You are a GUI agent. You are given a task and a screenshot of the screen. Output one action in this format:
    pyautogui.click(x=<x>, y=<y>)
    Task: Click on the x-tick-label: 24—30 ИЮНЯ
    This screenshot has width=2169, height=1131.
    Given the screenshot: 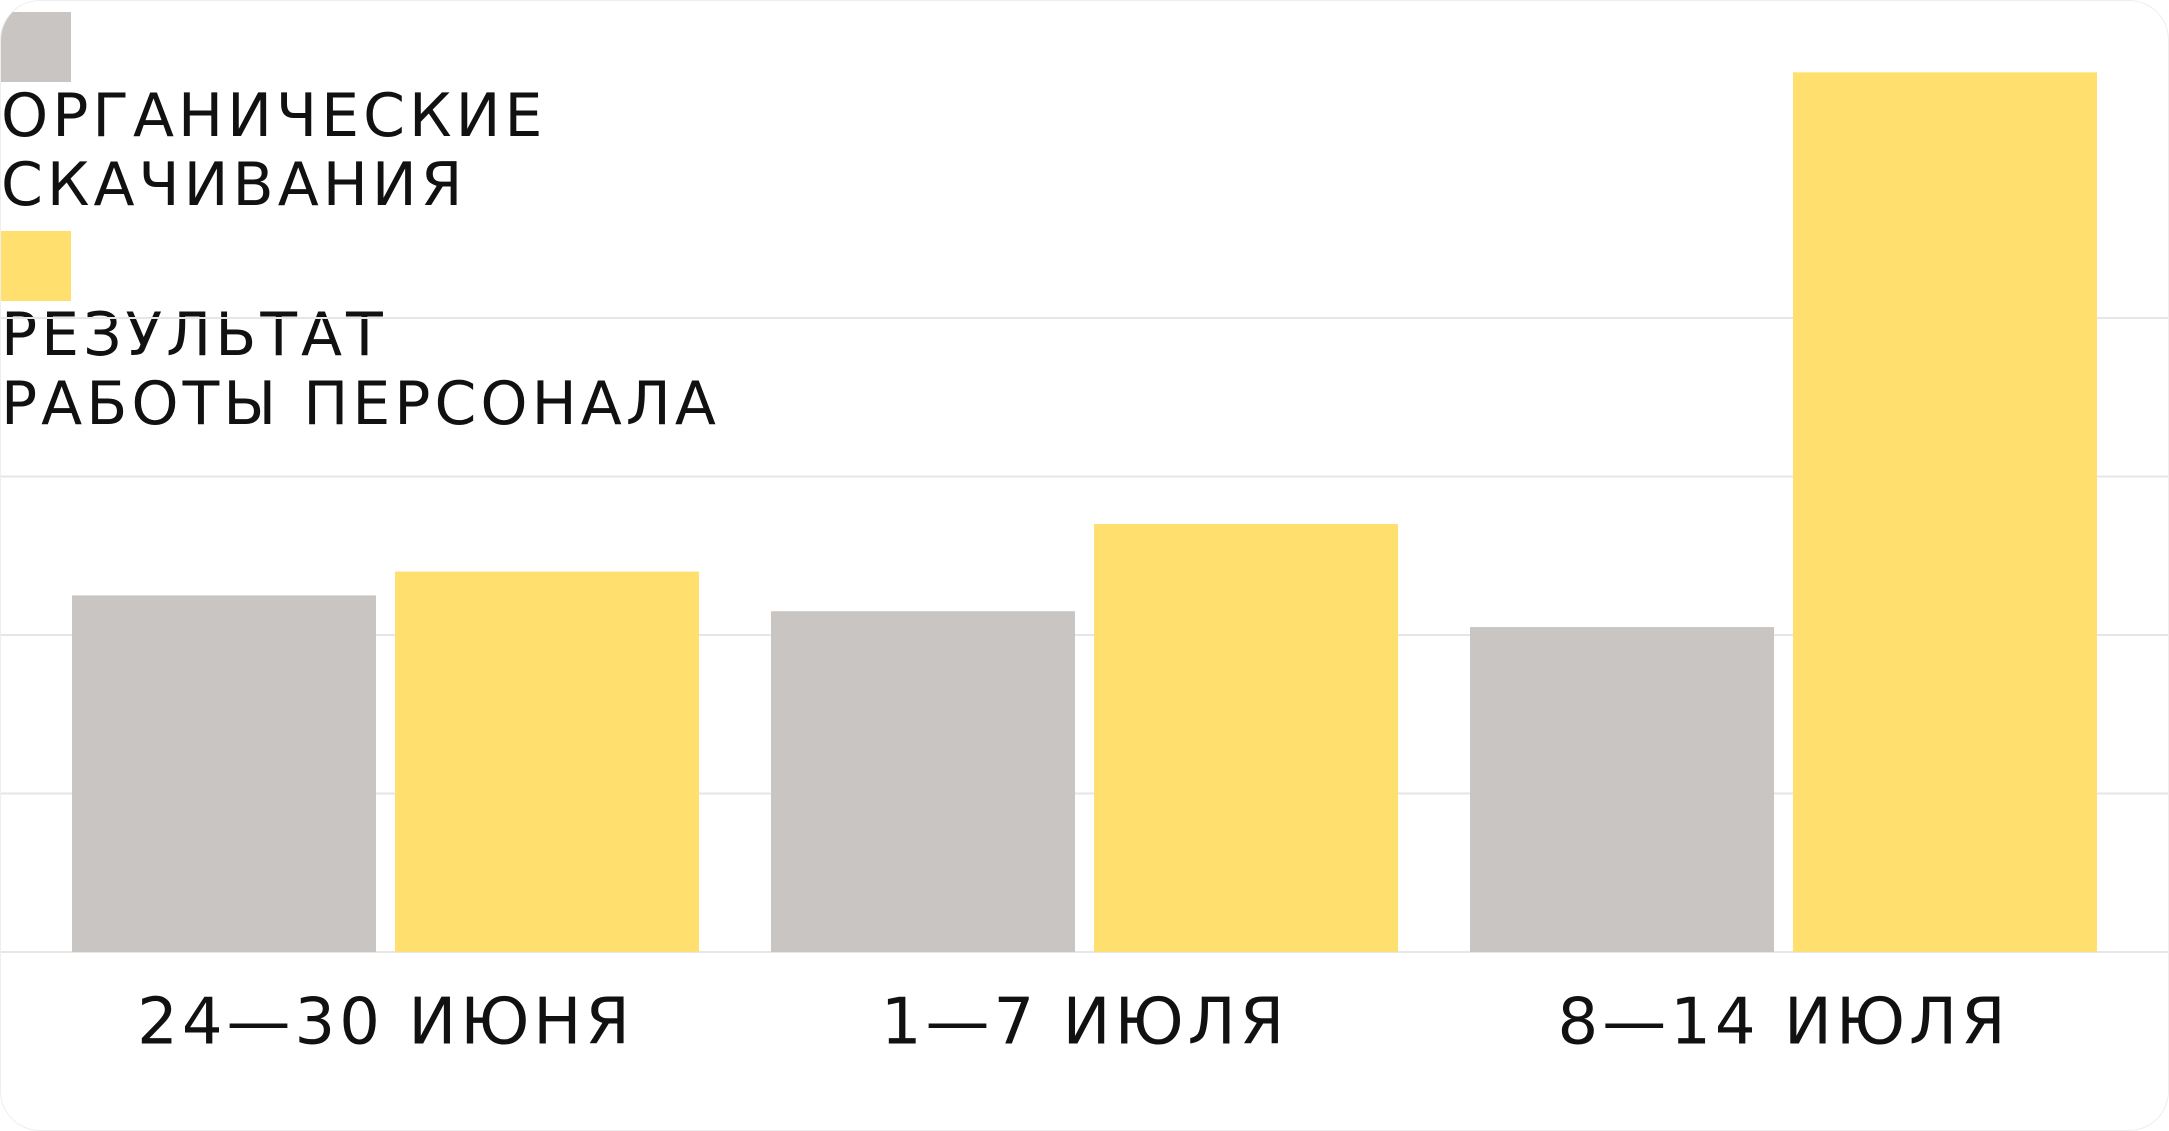 What is the action you would take?
    pyautogui.click(x=385, y=1023)
    